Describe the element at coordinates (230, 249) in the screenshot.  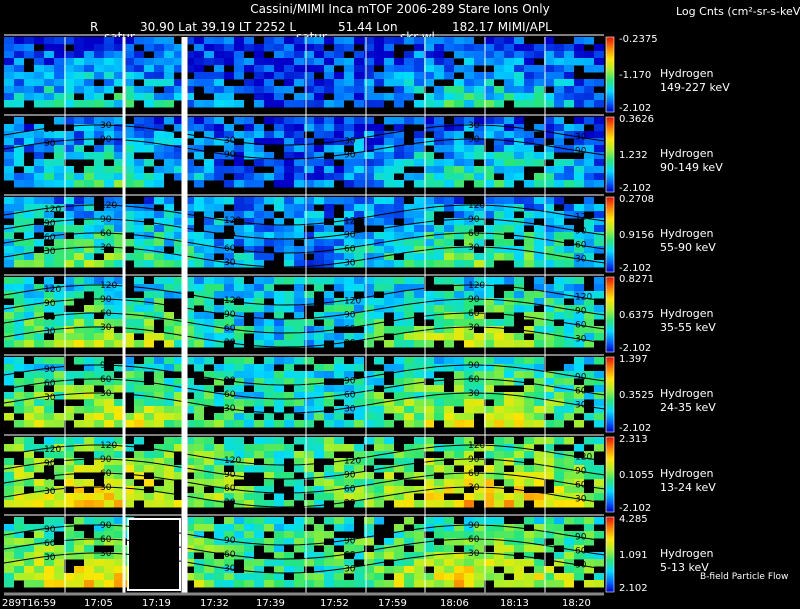
I see `contour-label: 60` at that location.